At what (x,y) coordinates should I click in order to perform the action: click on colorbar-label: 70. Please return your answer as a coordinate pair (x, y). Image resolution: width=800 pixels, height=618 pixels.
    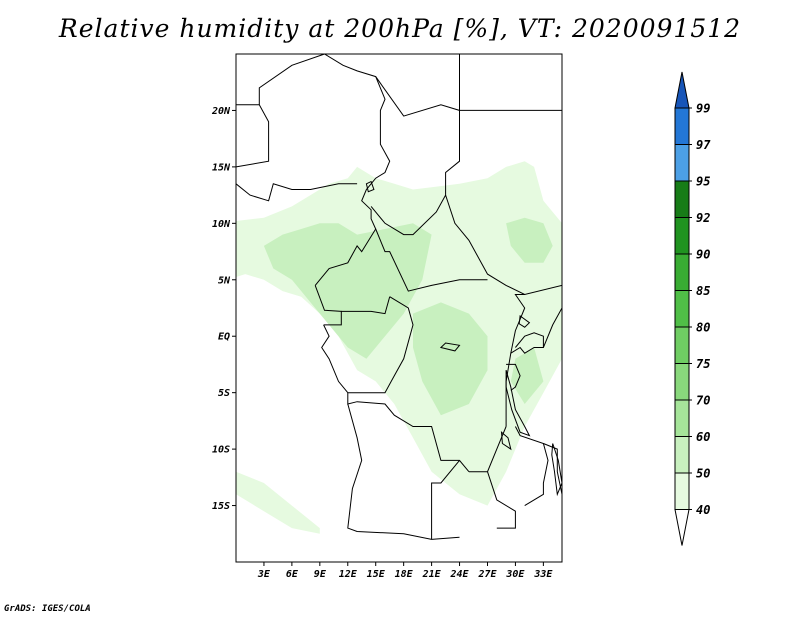
    Looking at the image, I should click on (703, 401).